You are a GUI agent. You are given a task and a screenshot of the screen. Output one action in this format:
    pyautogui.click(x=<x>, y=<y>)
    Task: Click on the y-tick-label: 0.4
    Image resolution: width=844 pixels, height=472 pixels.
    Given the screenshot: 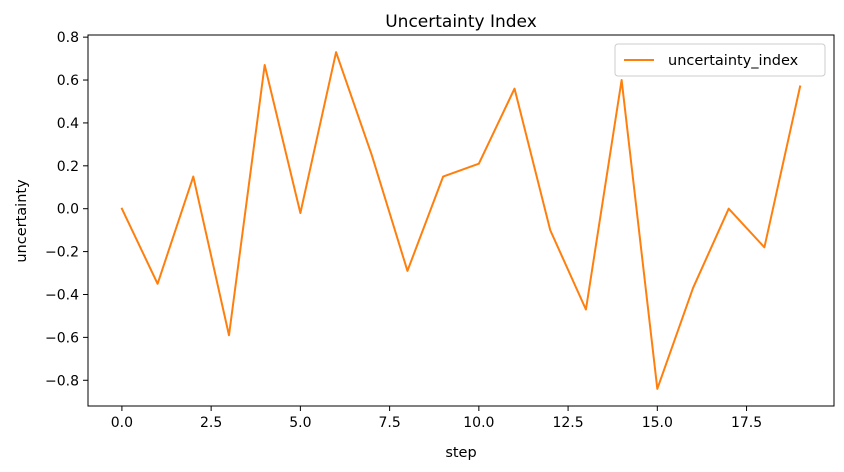 What is the action you would take?
    pyautogui.click(x=68, y=124)
    